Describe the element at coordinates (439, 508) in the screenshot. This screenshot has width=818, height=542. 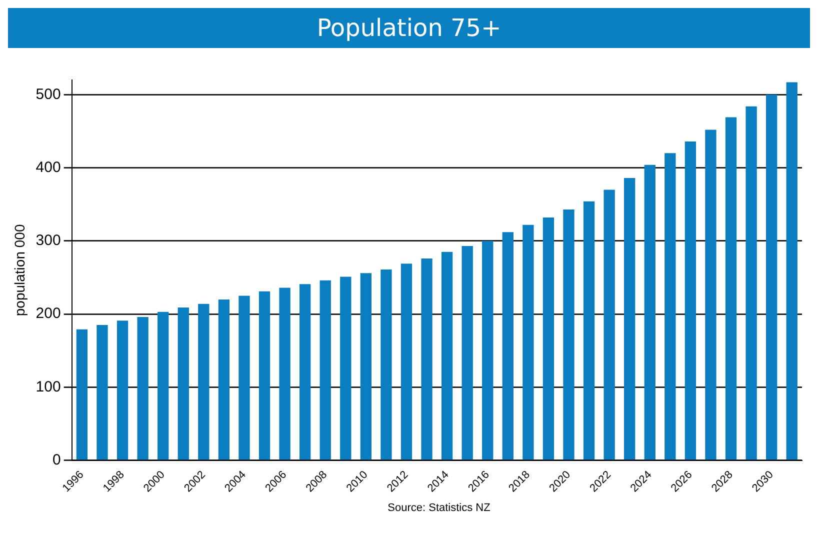
I see `source-note: Source: Statistics NZ` at that location.